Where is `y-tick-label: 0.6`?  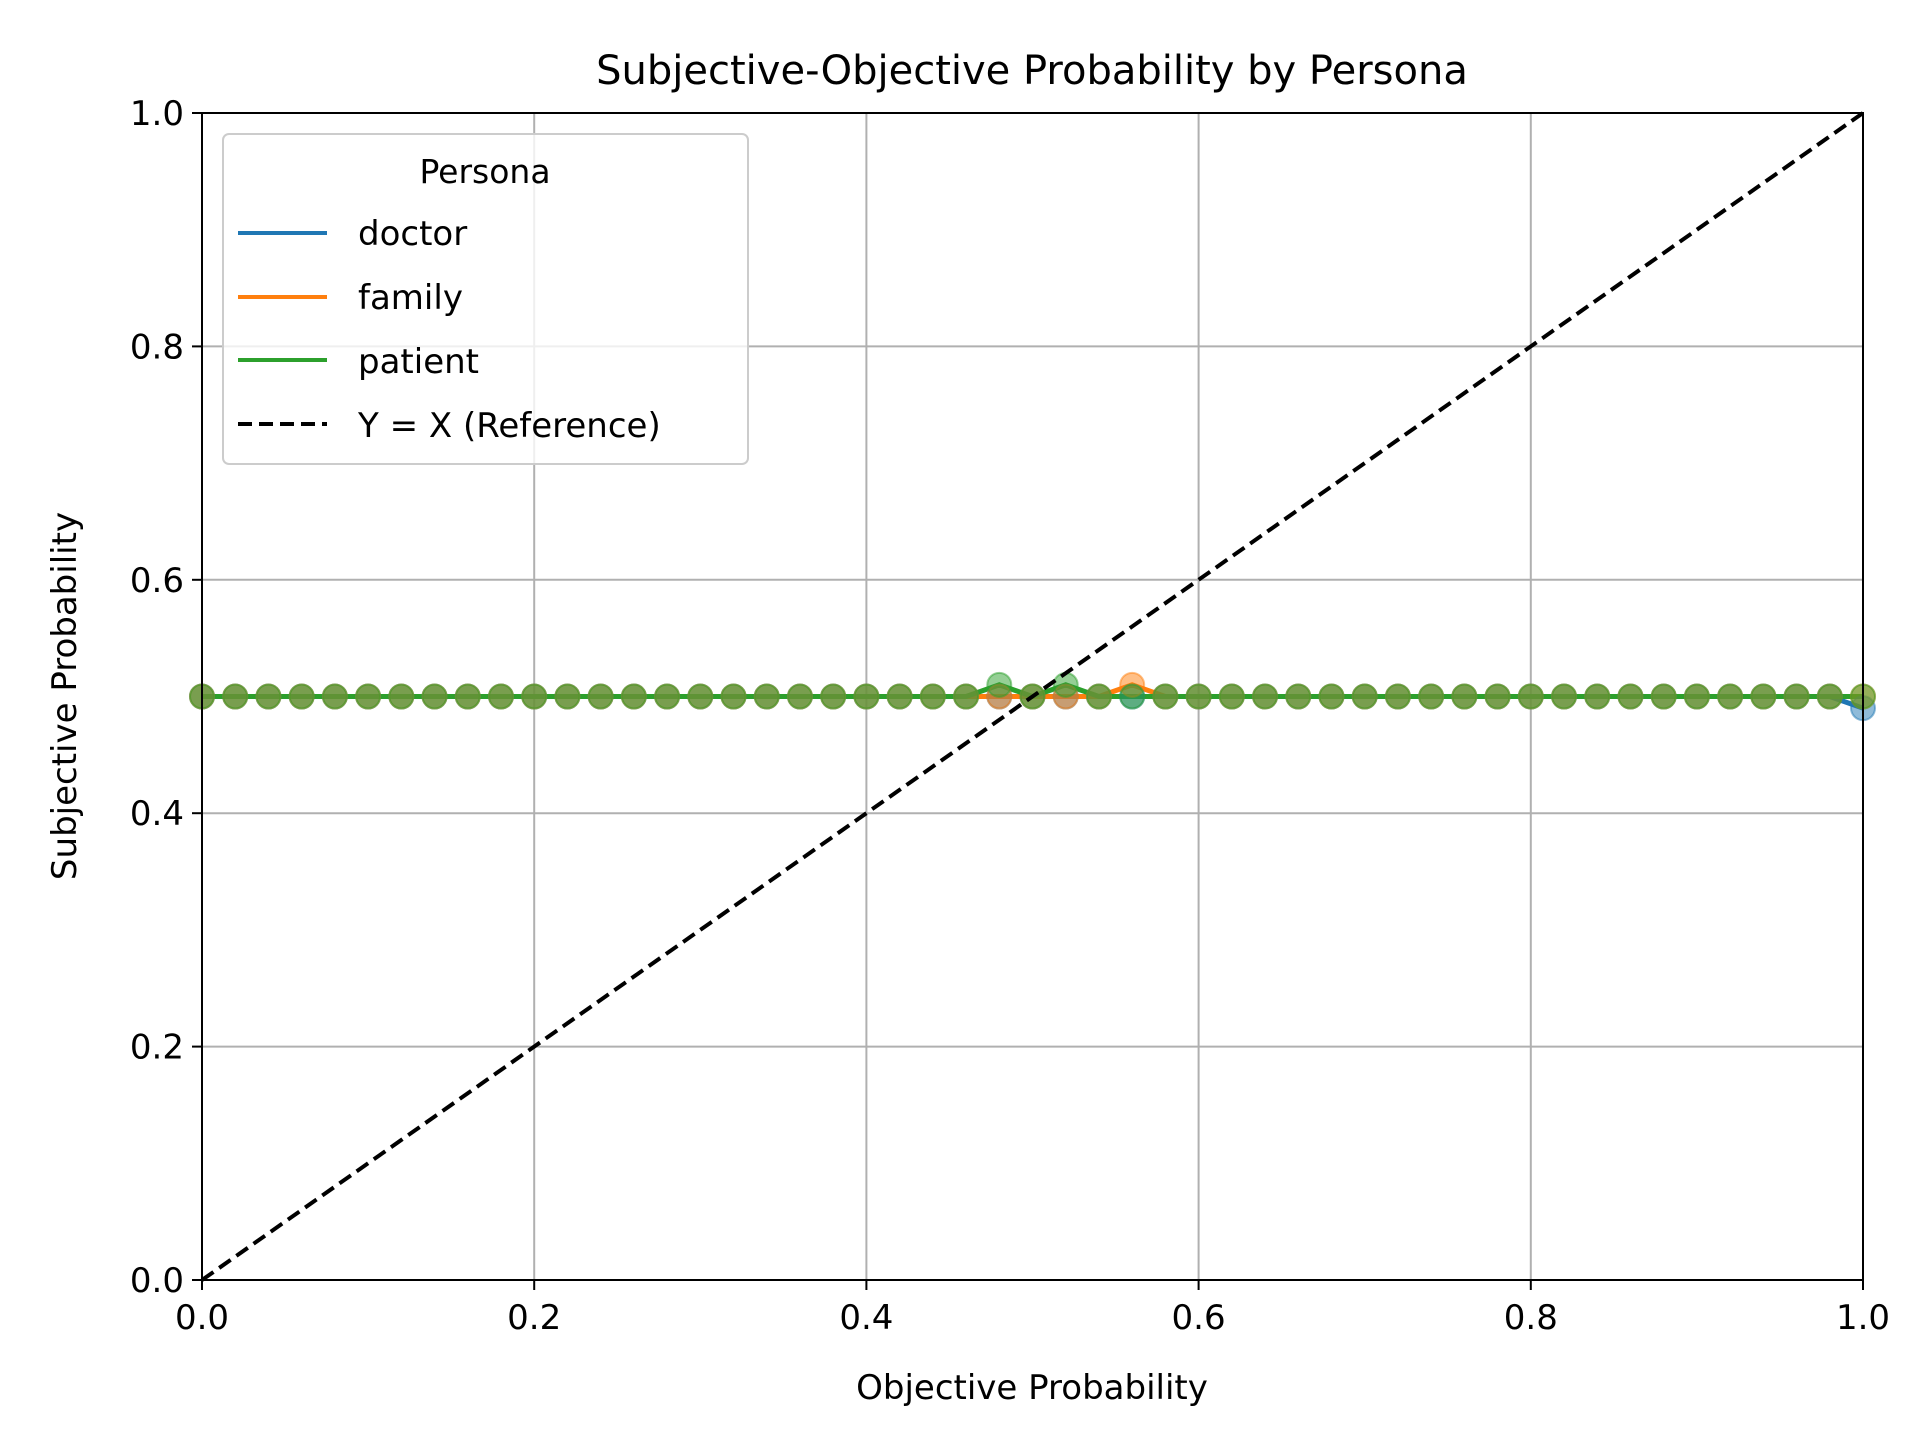 y-tick-label: 0.6 is located at coordinates (157, 581).